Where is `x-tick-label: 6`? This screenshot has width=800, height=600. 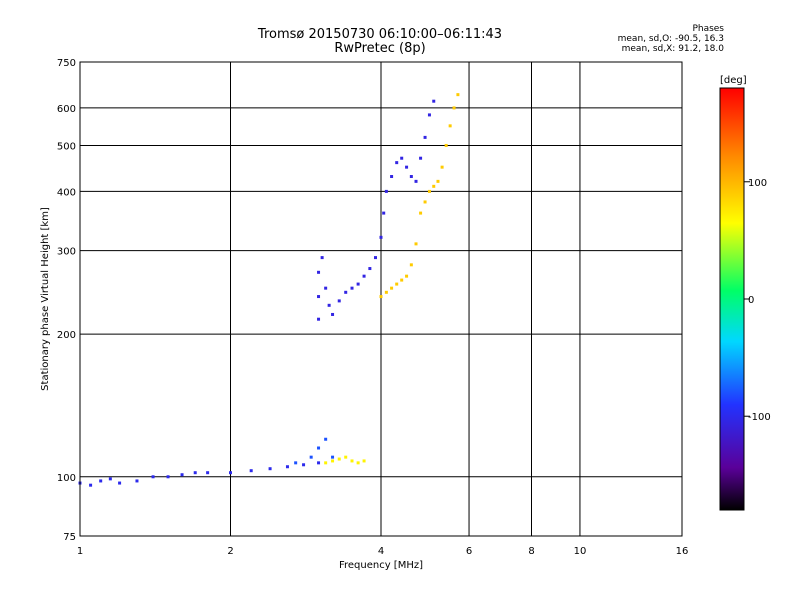 x-tick-label: 6 is located at coordinates (469, 551).